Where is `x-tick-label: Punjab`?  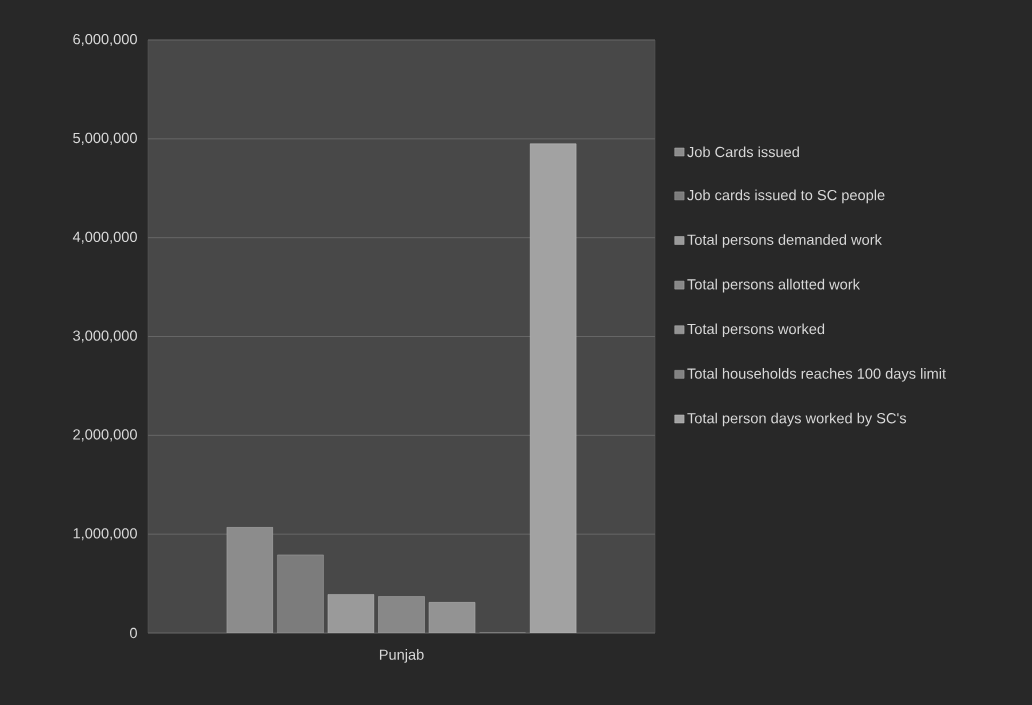
x-tick-label: Punjab is located at coordinates (401, 656).